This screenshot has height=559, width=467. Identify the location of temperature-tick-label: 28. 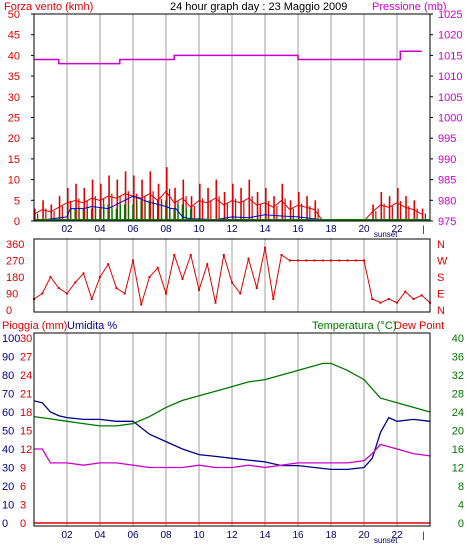
(458, 395).